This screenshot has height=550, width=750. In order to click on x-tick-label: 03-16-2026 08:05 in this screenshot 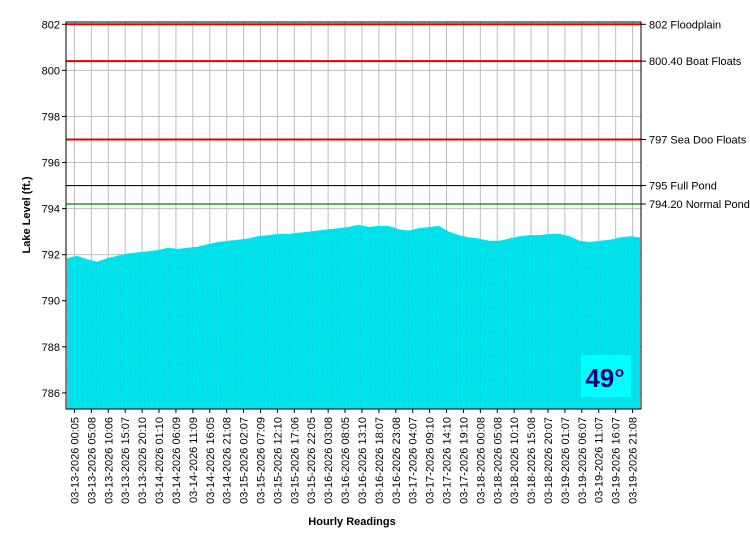, I will do `click(346, 460)`.